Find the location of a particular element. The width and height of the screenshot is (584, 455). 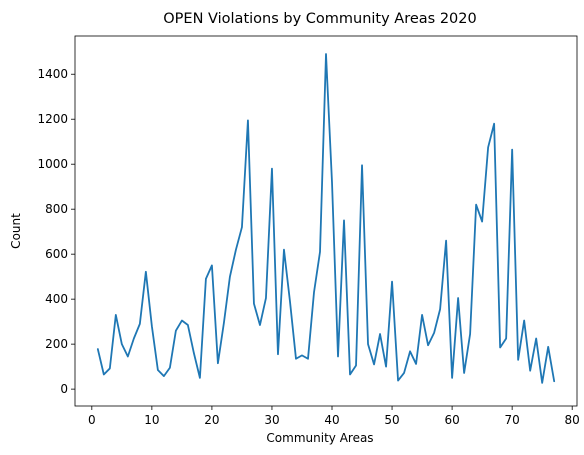

y-tick-label: 800 is located at coordinates (56, 209).